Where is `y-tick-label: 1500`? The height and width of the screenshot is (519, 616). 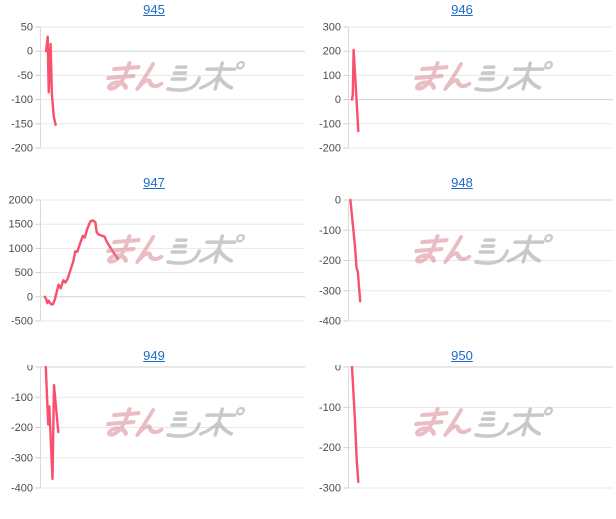
y-tick-label: 1500 is located at coordinates (21, 225).